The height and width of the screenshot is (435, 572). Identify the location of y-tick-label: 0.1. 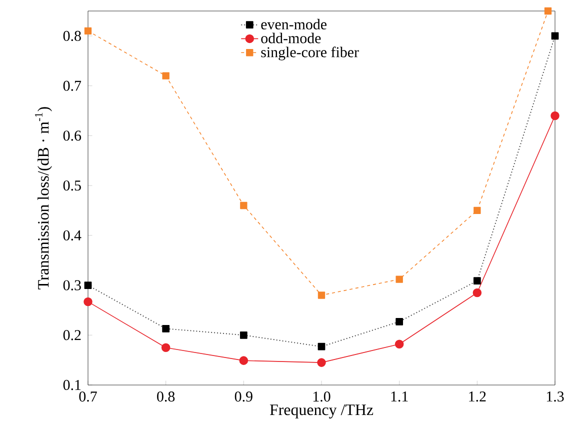
(72, 385).